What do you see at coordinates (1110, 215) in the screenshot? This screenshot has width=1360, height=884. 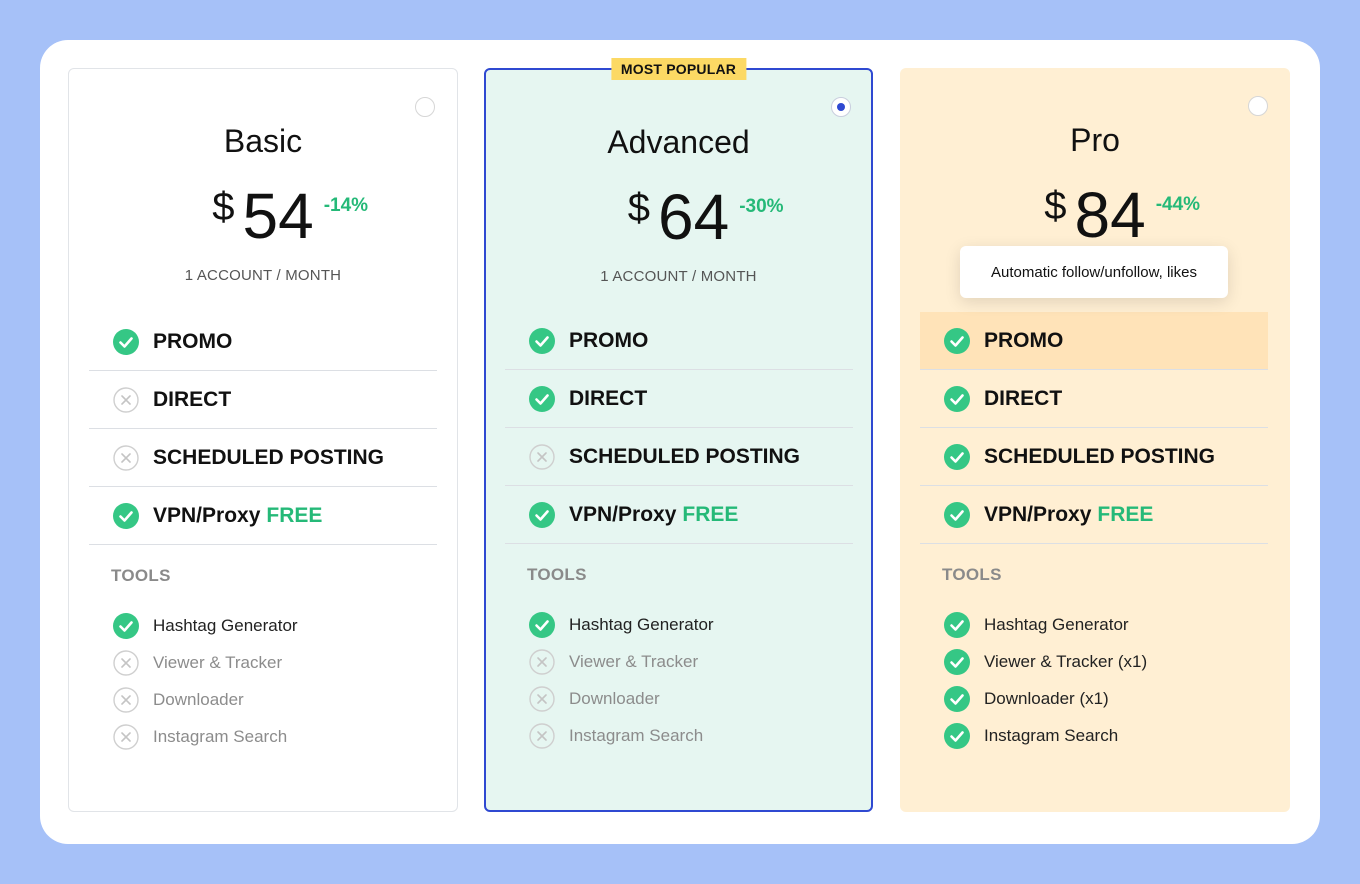 I see `price-amount: 84` at bounding box center [1110, 215].